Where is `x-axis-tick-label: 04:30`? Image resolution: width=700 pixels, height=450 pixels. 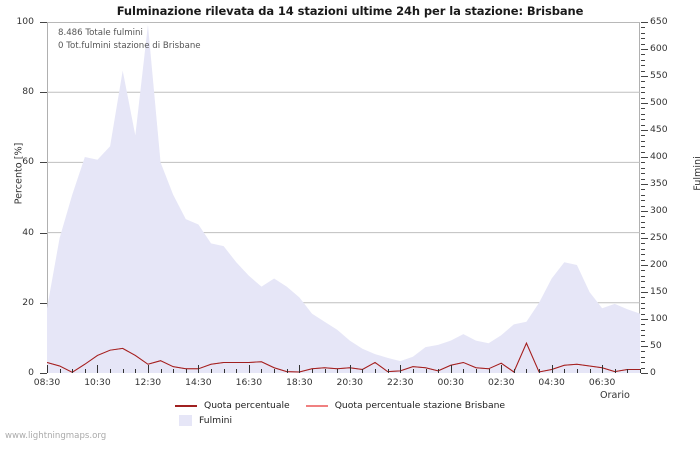
x-axis-tick-label: 04:30 is located at coordinates (551, 382).